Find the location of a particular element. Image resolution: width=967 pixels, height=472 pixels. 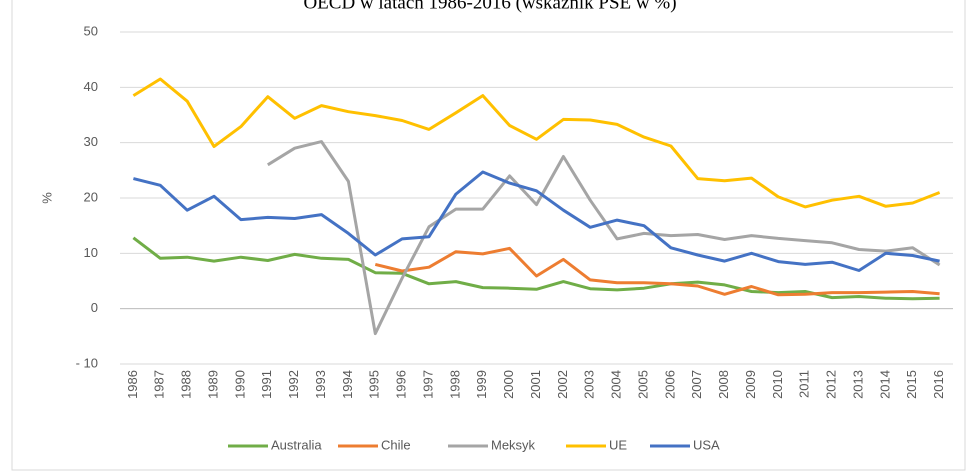

x-tick-label: 1996 is located at coordinates (401, 384).